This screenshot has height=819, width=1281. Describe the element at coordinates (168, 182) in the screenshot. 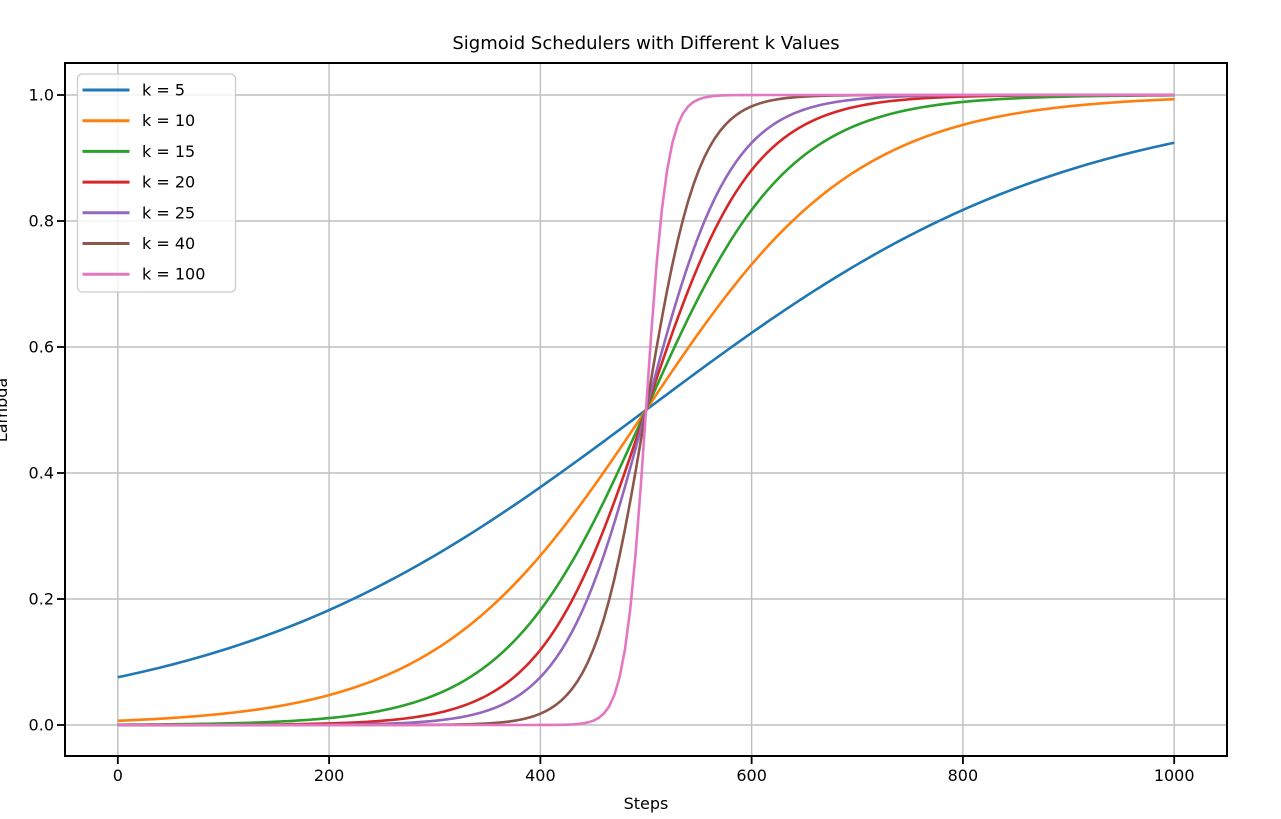

I see `legend-label-k=20: k = 20` at that location.